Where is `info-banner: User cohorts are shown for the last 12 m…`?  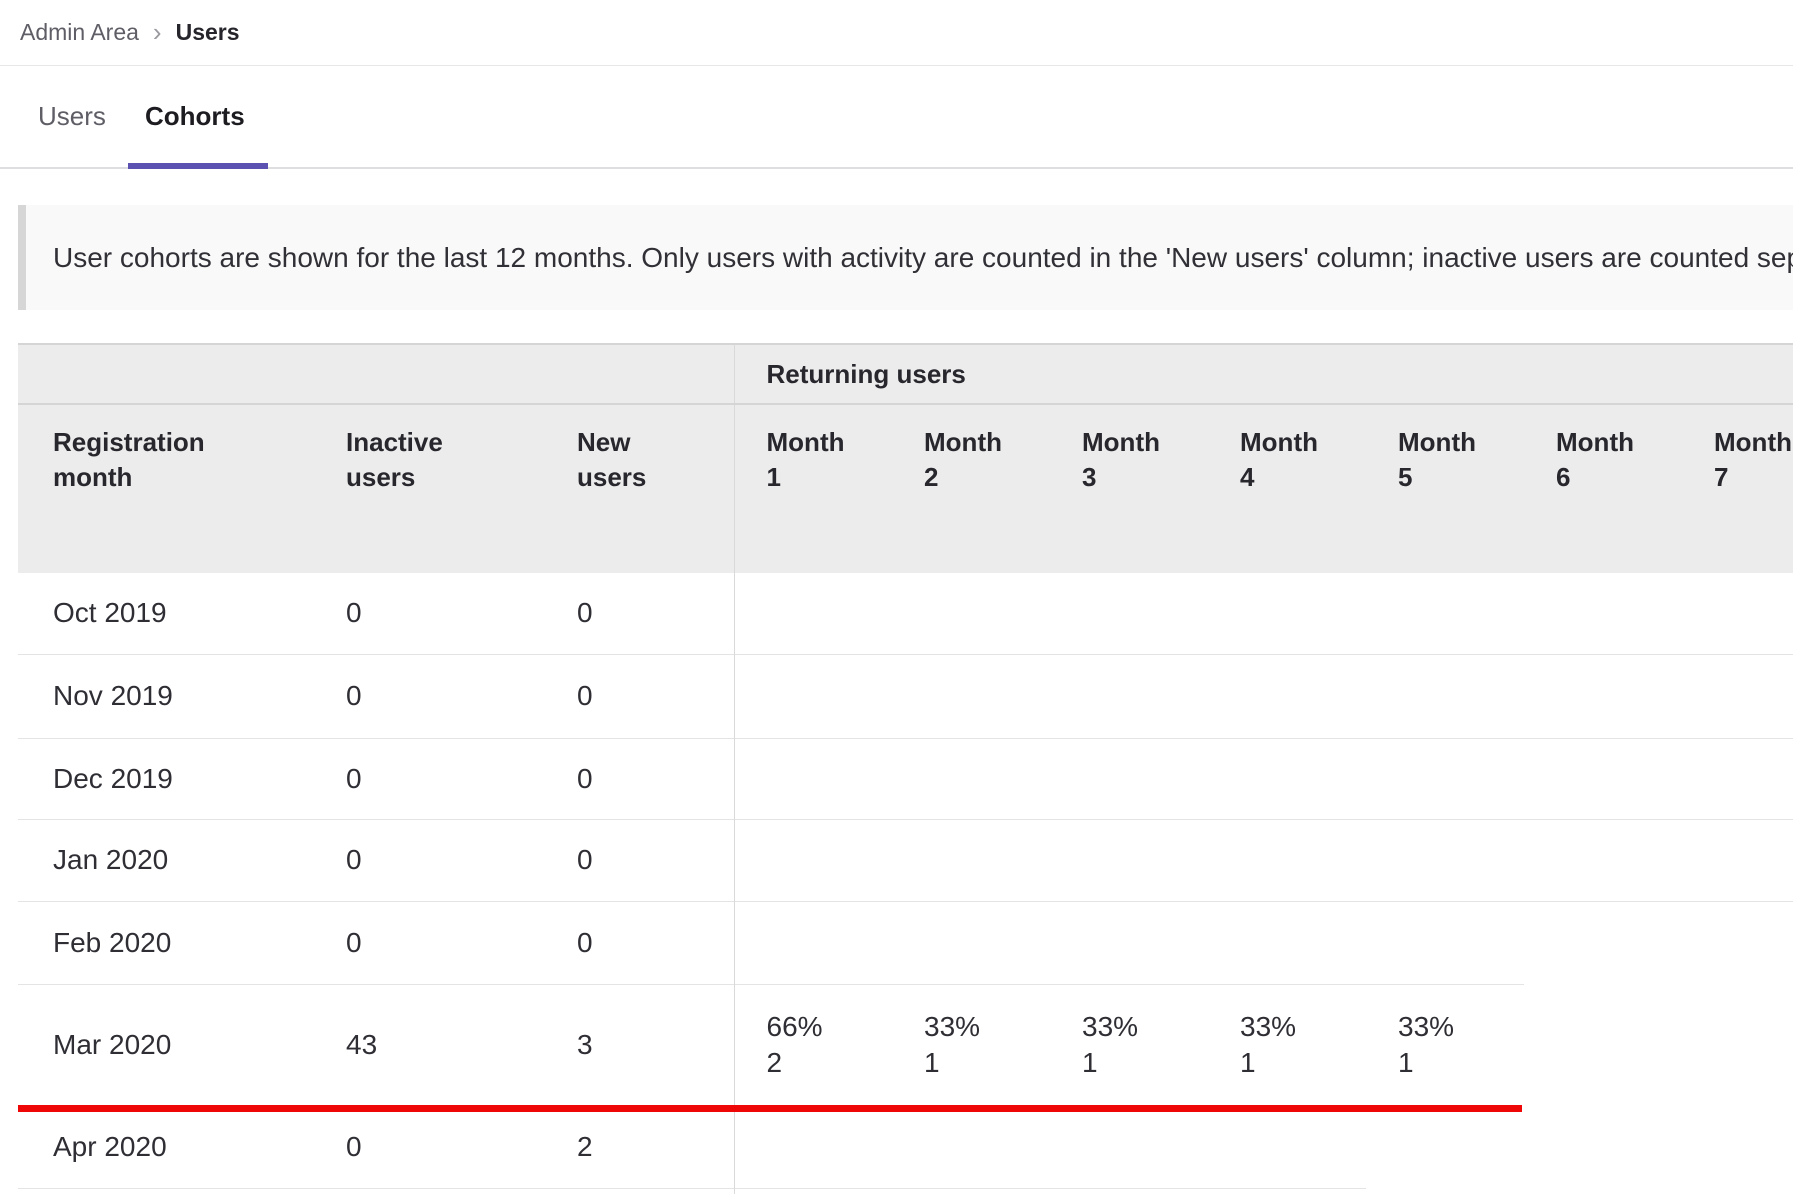
info-banner: User cohorts are shown for the last 12 m… is located at coordinates (905, 257).